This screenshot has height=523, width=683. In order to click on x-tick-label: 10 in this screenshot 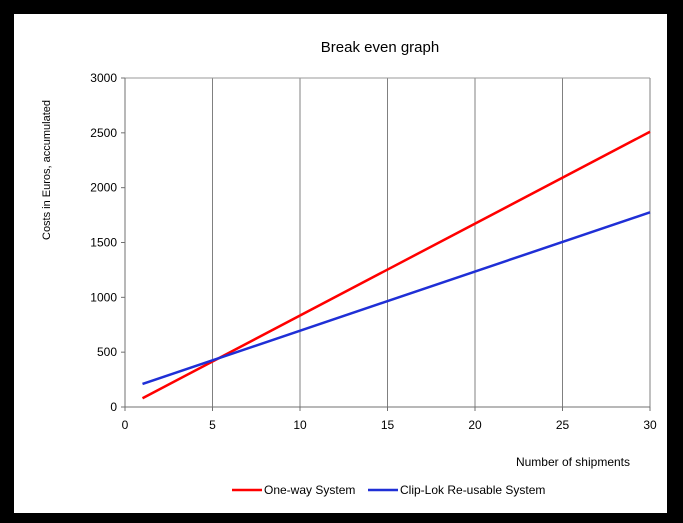, I will do `click(300, 425)`.